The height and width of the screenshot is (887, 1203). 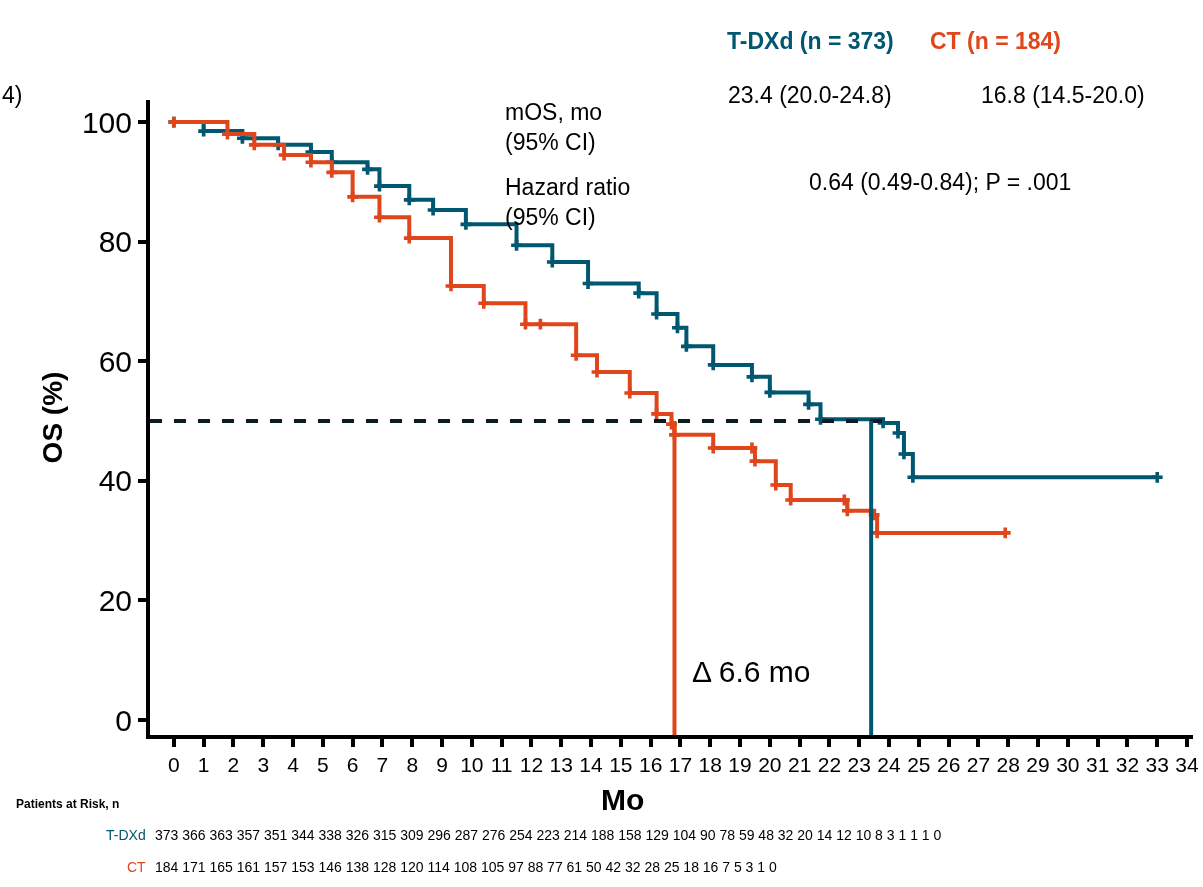 What do you see at coordinates (323, 765) in the screenshot?
I see `x-tick-label: 5` at bounding box center [323, 765].